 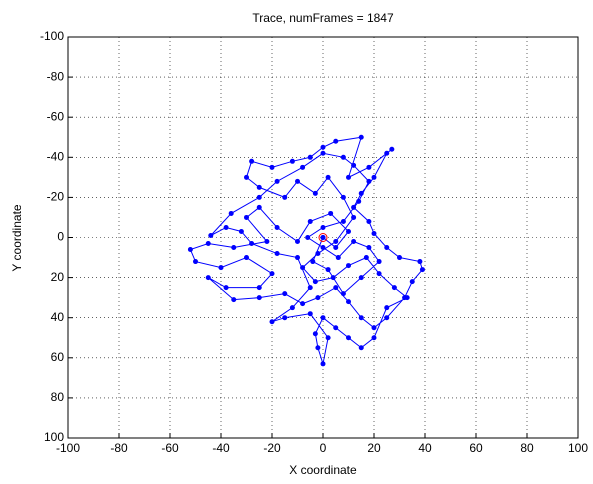 What do you see at coordinates (323, 18) in the screenshot?
I see `chart-title: Trace, numFrames = 1847` at bounding box center [323, 18].